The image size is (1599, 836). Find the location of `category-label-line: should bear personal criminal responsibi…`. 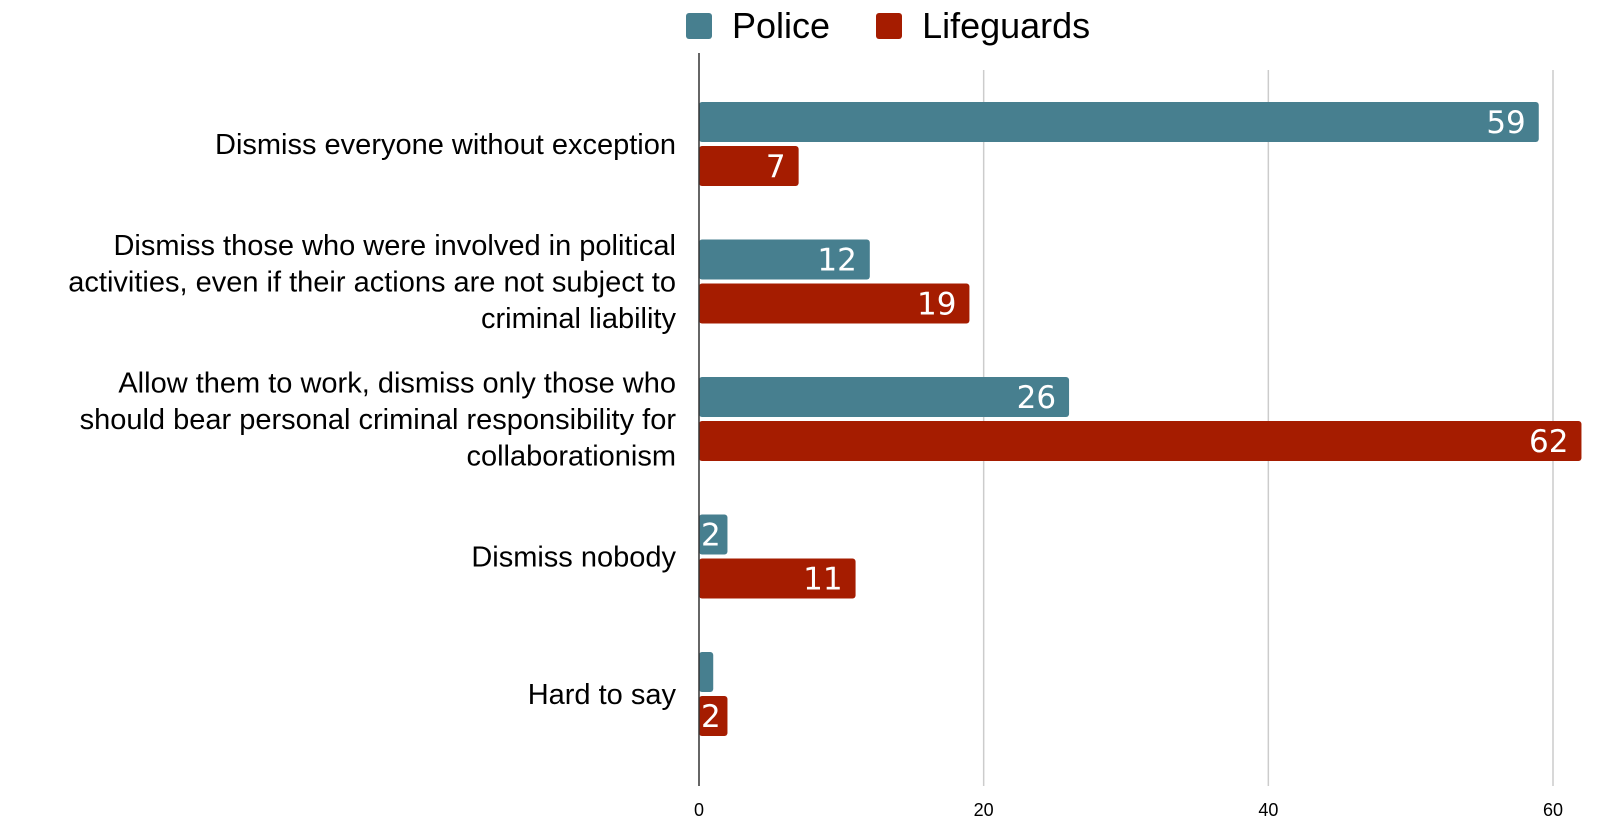

category-label-line: should bear personal criminal responsibi… is located at coordinates (378, 420).